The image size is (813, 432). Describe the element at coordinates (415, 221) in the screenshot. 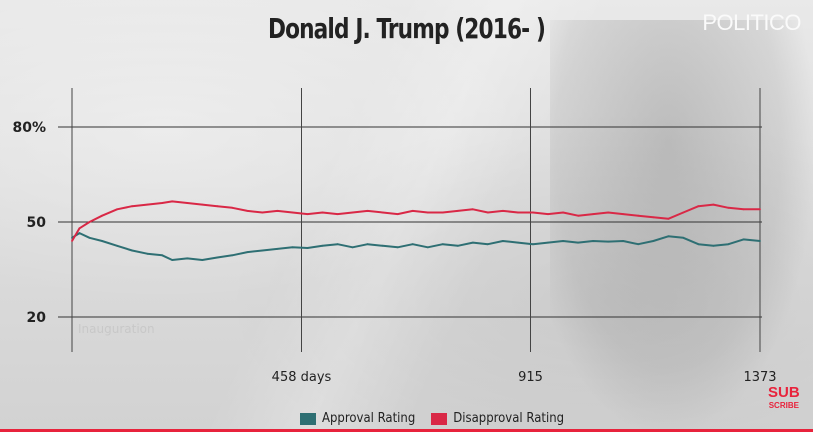

I see `disapproval-line` at that location.